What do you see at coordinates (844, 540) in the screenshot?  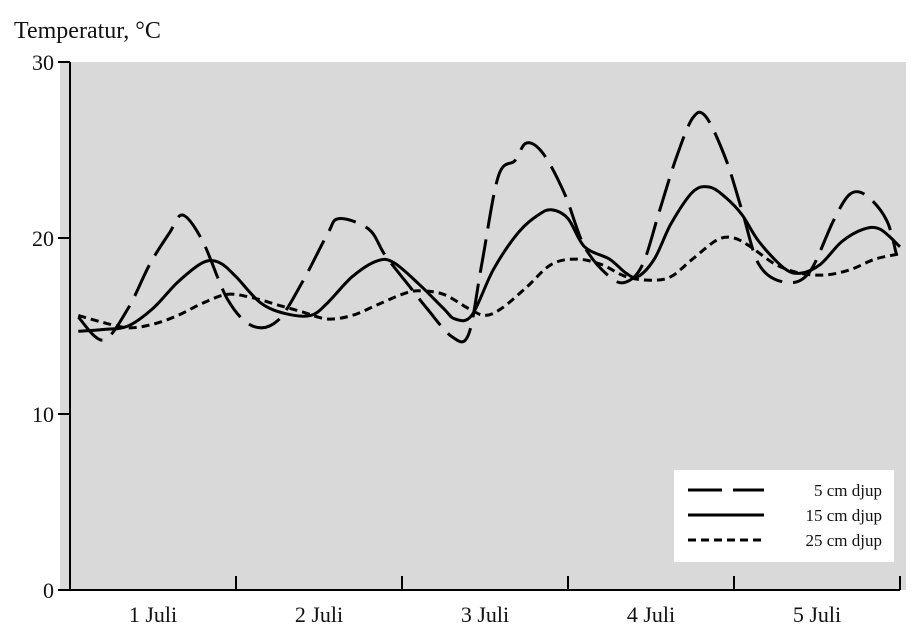 I see `legend-label-3: 25 cm djup` at bounding box center [844, 540].